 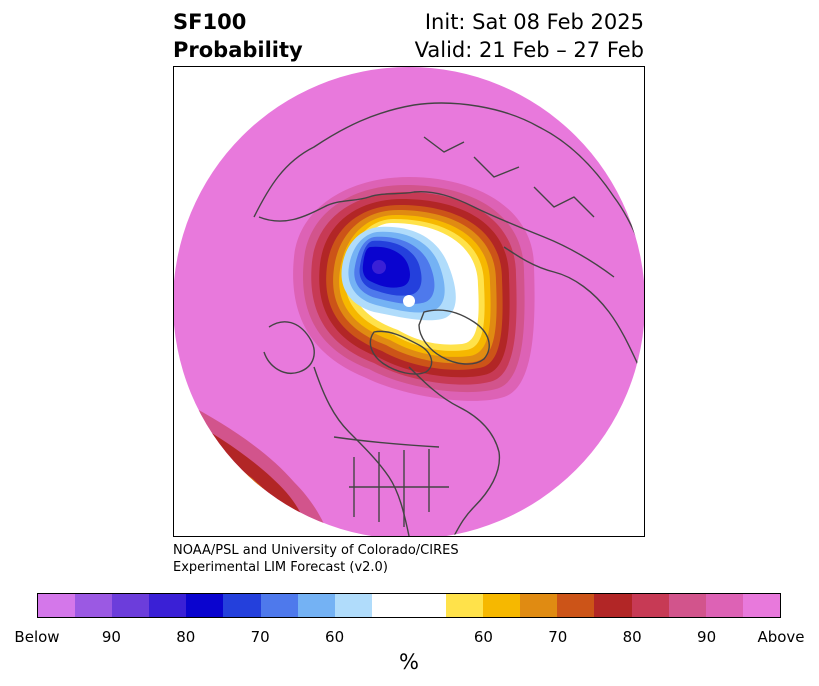 I want to click on coast-archipelago, so click(x=401, y=352).